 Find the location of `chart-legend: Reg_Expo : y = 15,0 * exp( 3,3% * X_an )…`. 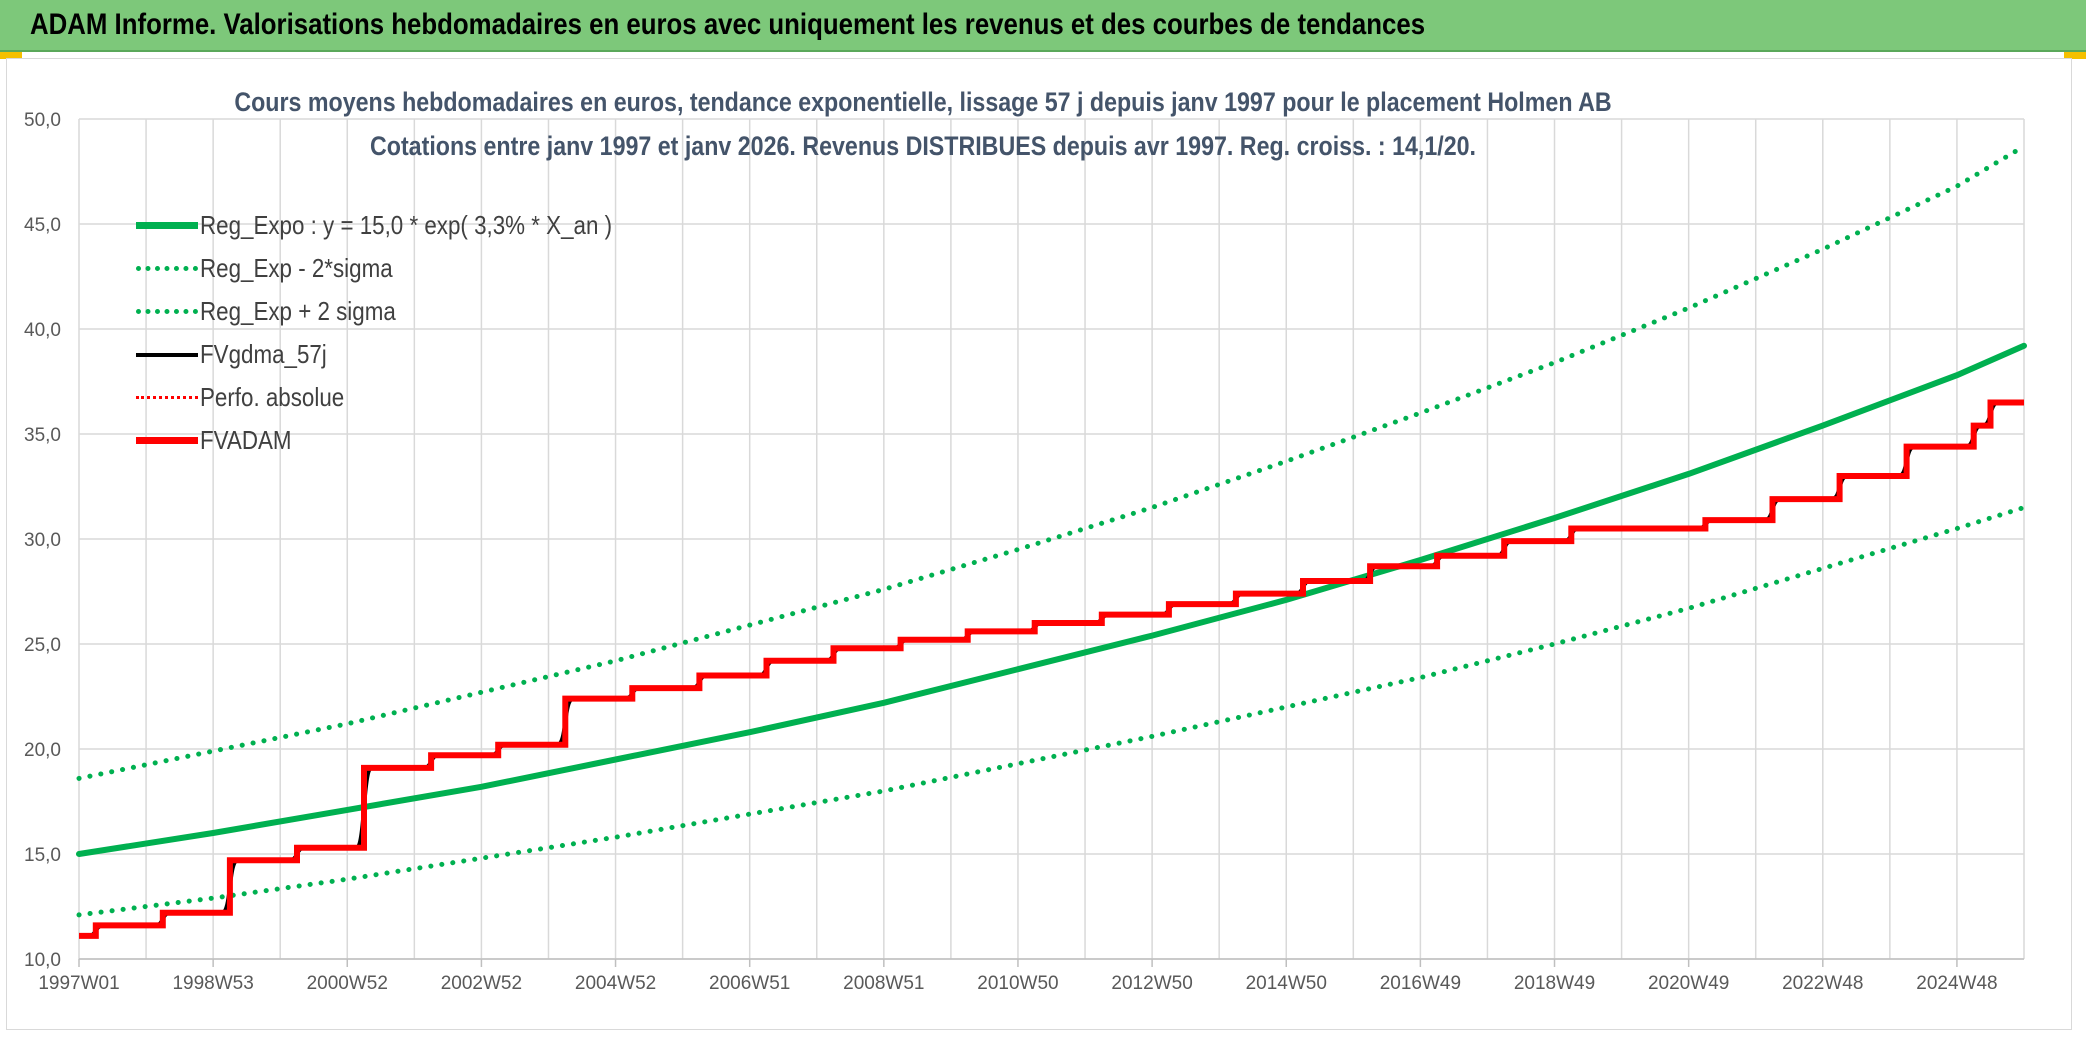

chart-legend: Reg_Expo : y = 15,0 * exp( 3,3% * X_an )… is located at coordinates (407, 333).